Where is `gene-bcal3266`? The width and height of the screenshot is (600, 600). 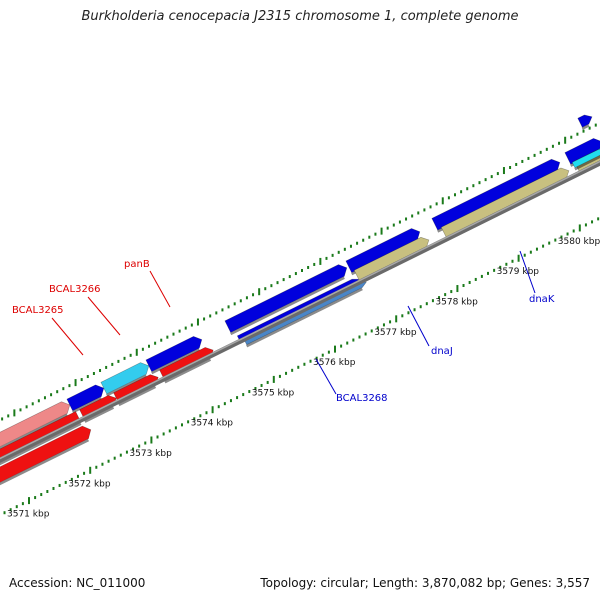
gene-bcal3266 is located at coordinates (125, 378).